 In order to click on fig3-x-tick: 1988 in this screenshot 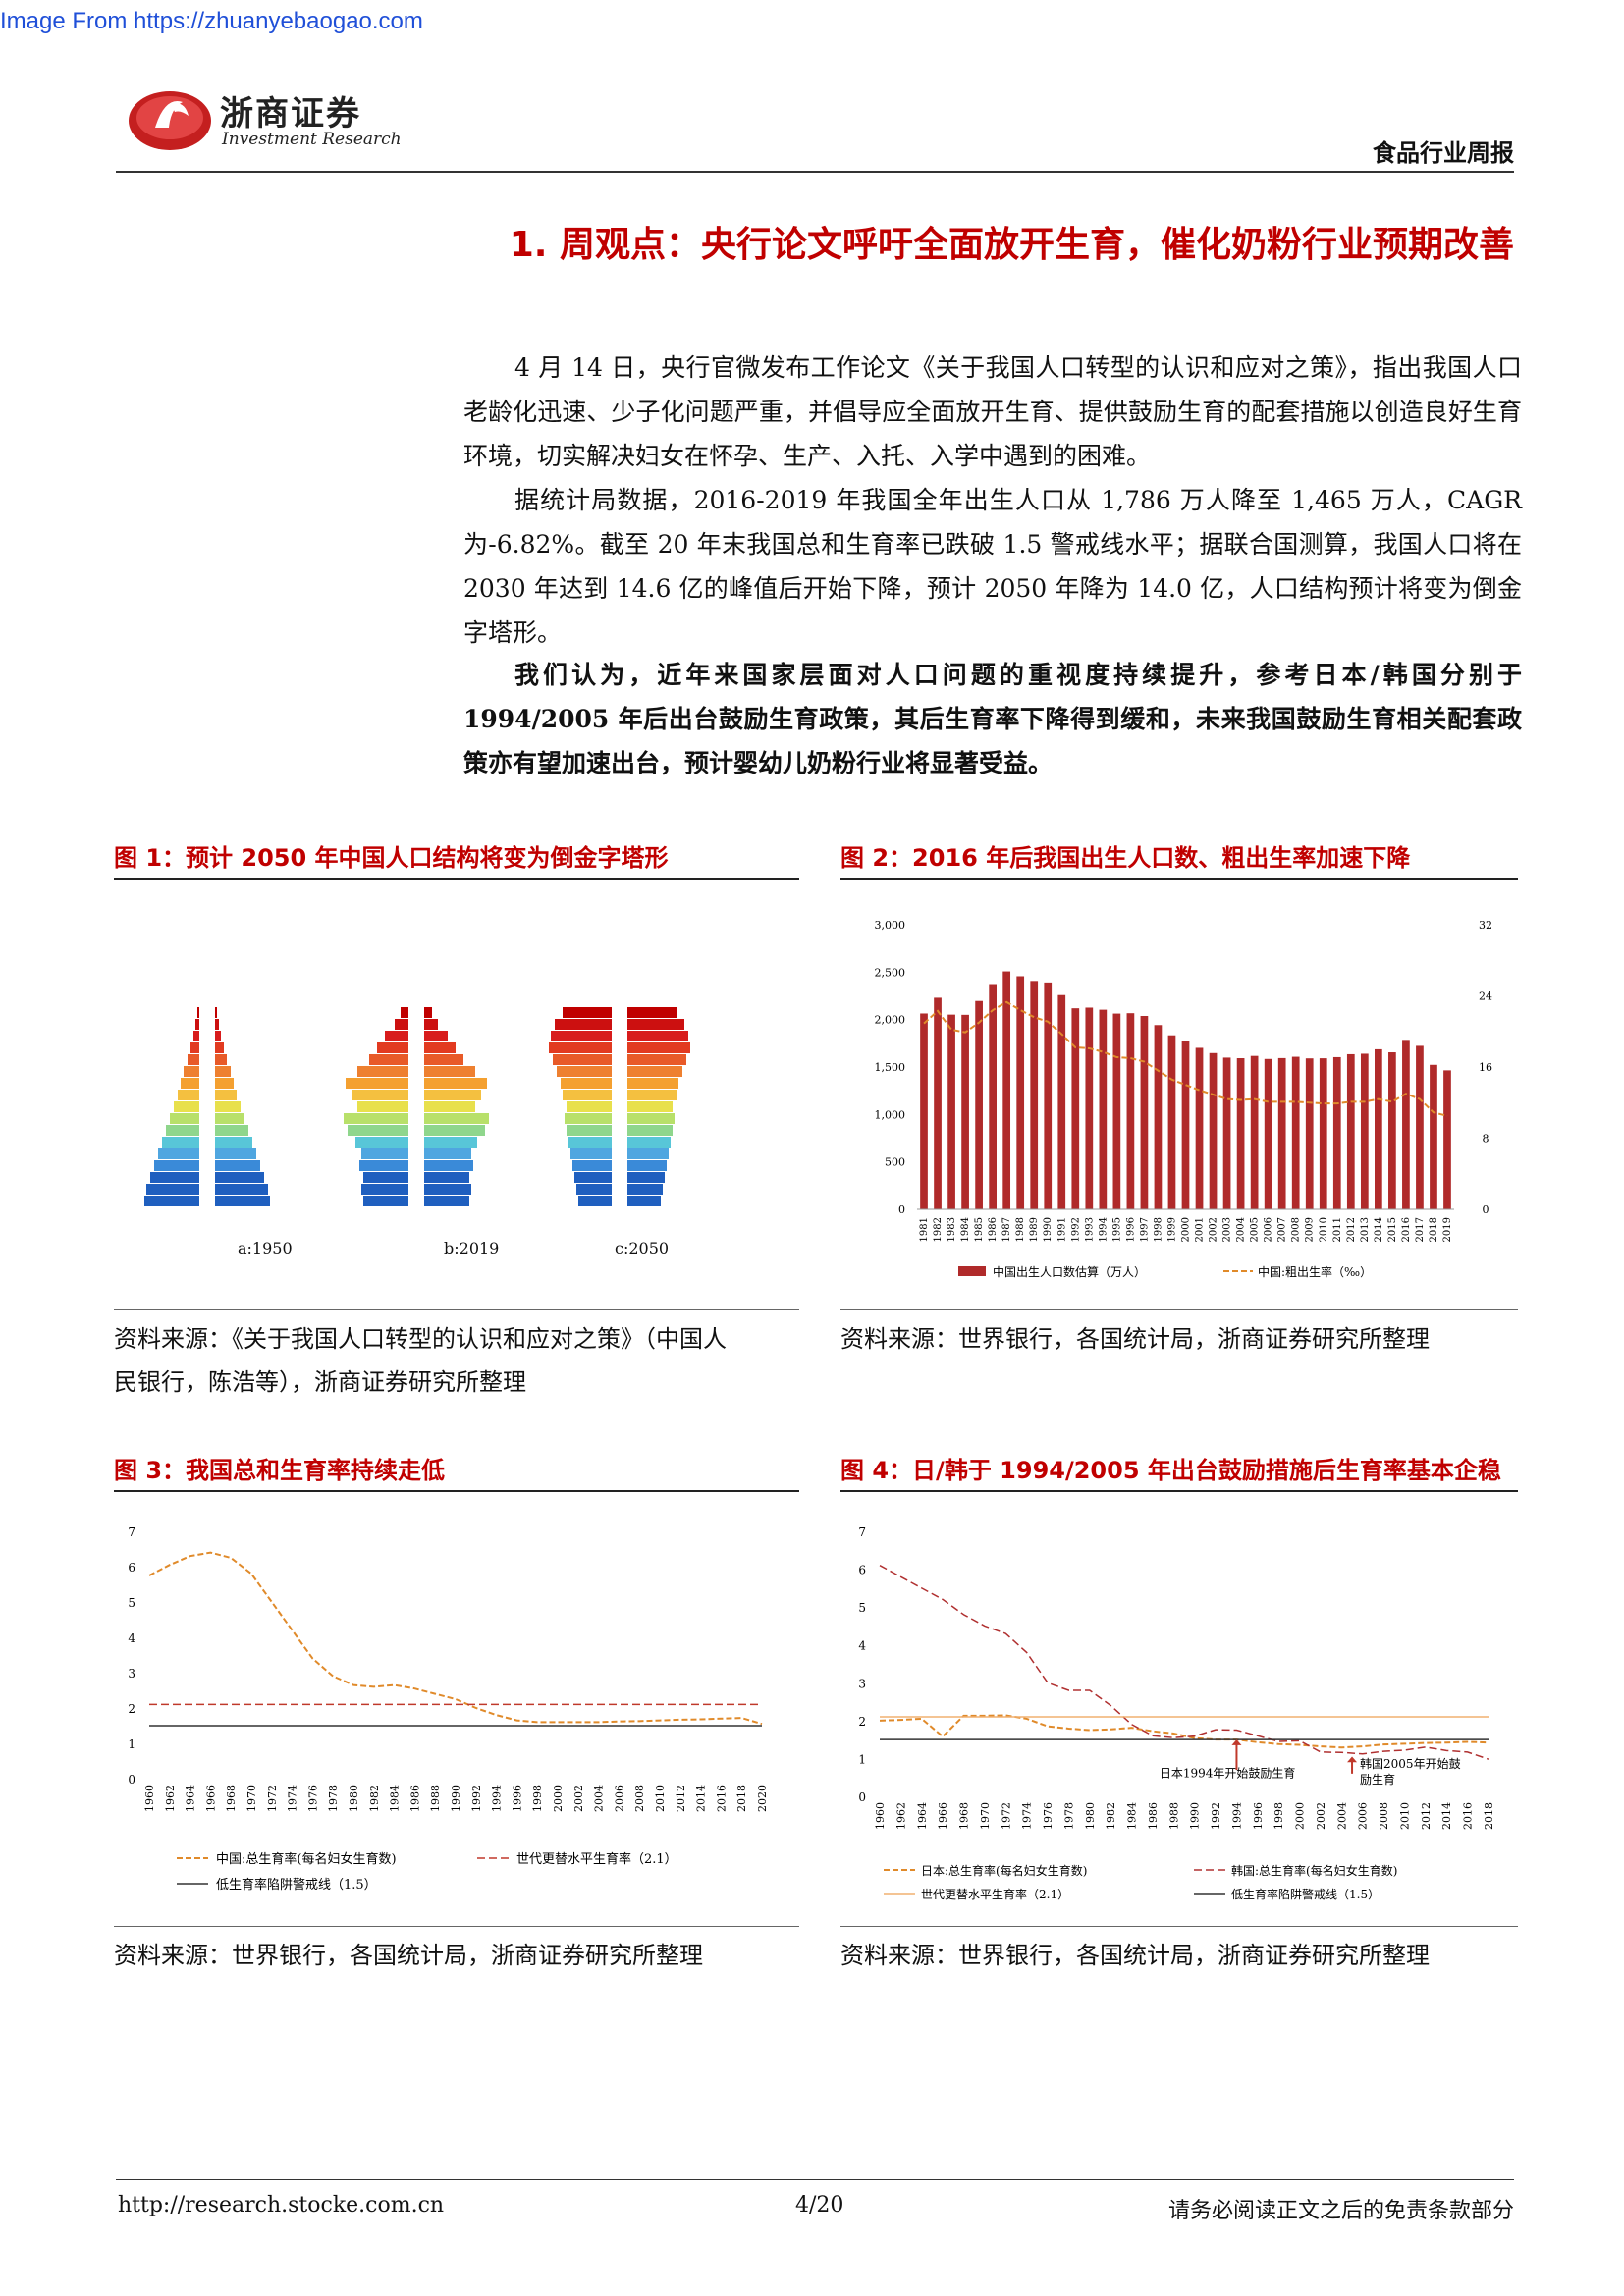, I will do `click(435, 1799)`.